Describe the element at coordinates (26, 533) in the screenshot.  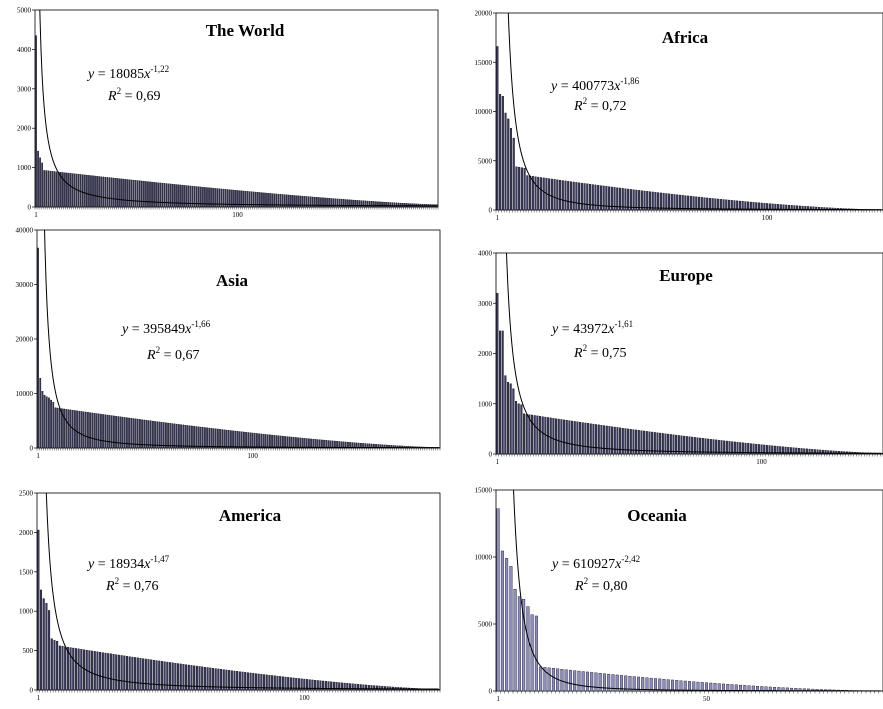
I see `y-tick-label: 2000` at that location.